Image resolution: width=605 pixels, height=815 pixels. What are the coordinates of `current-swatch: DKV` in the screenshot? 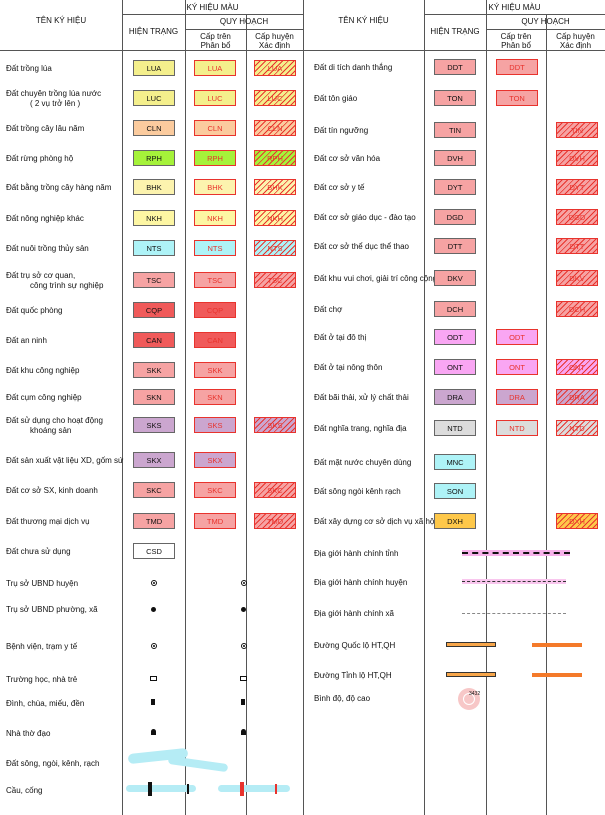 It's located at (455, 278).